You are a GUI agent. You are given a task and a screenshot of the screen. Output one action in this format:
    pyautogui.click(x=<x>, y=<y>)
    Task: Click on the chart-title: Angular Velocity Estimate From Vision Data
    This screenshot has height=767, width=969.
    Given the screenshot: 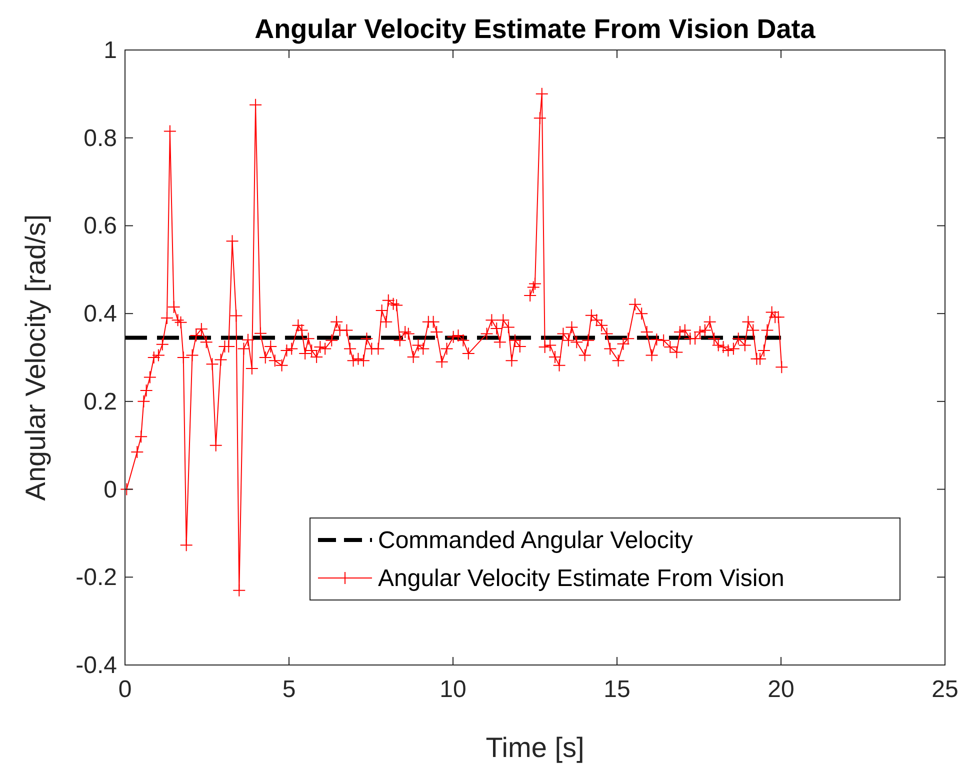 What is the action you would take?
    pyautogui.click(x=535, y=29)
    